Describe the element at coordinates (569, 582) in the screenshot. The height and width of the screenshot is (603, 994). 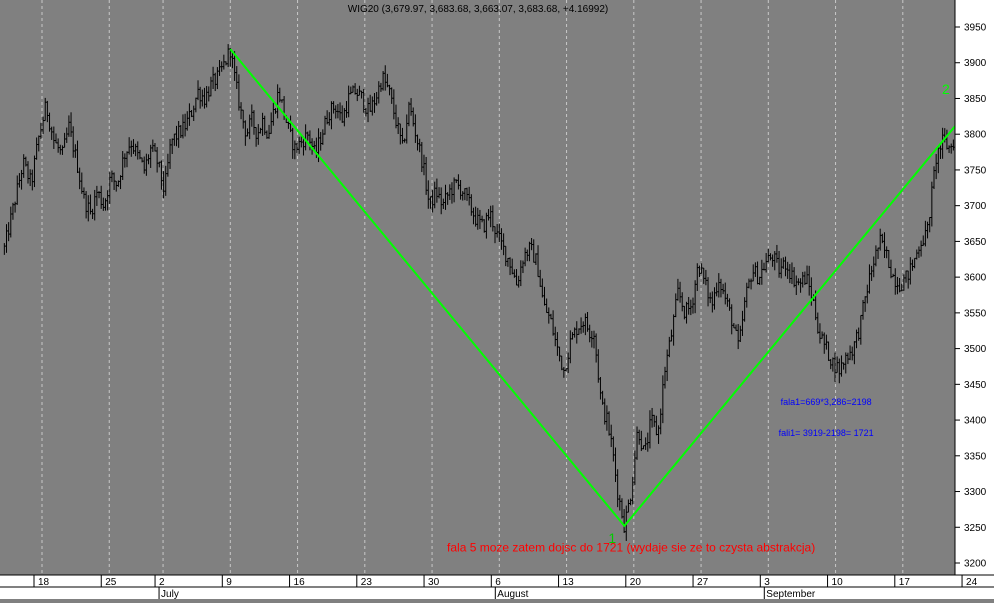
I see `x-tick-label: 13` at that location.